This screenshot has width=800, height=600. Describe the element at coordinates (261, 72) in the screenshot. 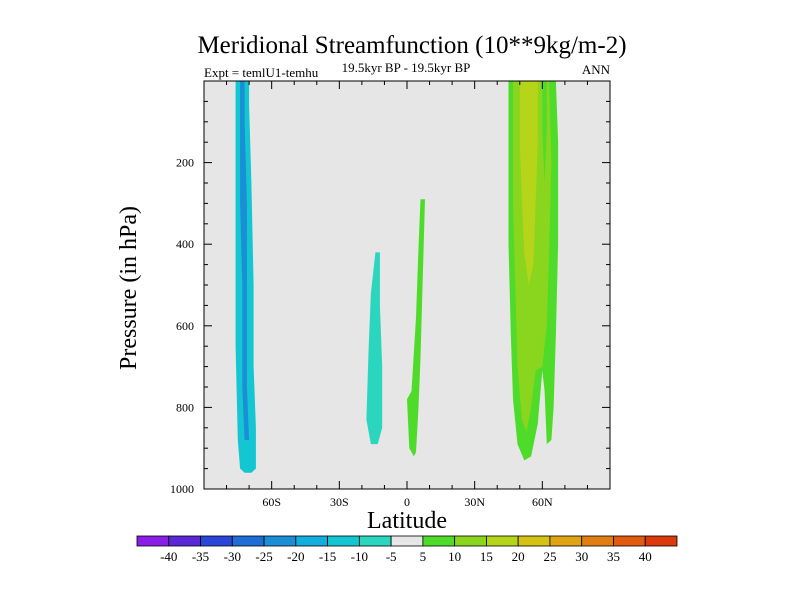

I see `experiment-label: Expt = temlU1-temhu` at that location.